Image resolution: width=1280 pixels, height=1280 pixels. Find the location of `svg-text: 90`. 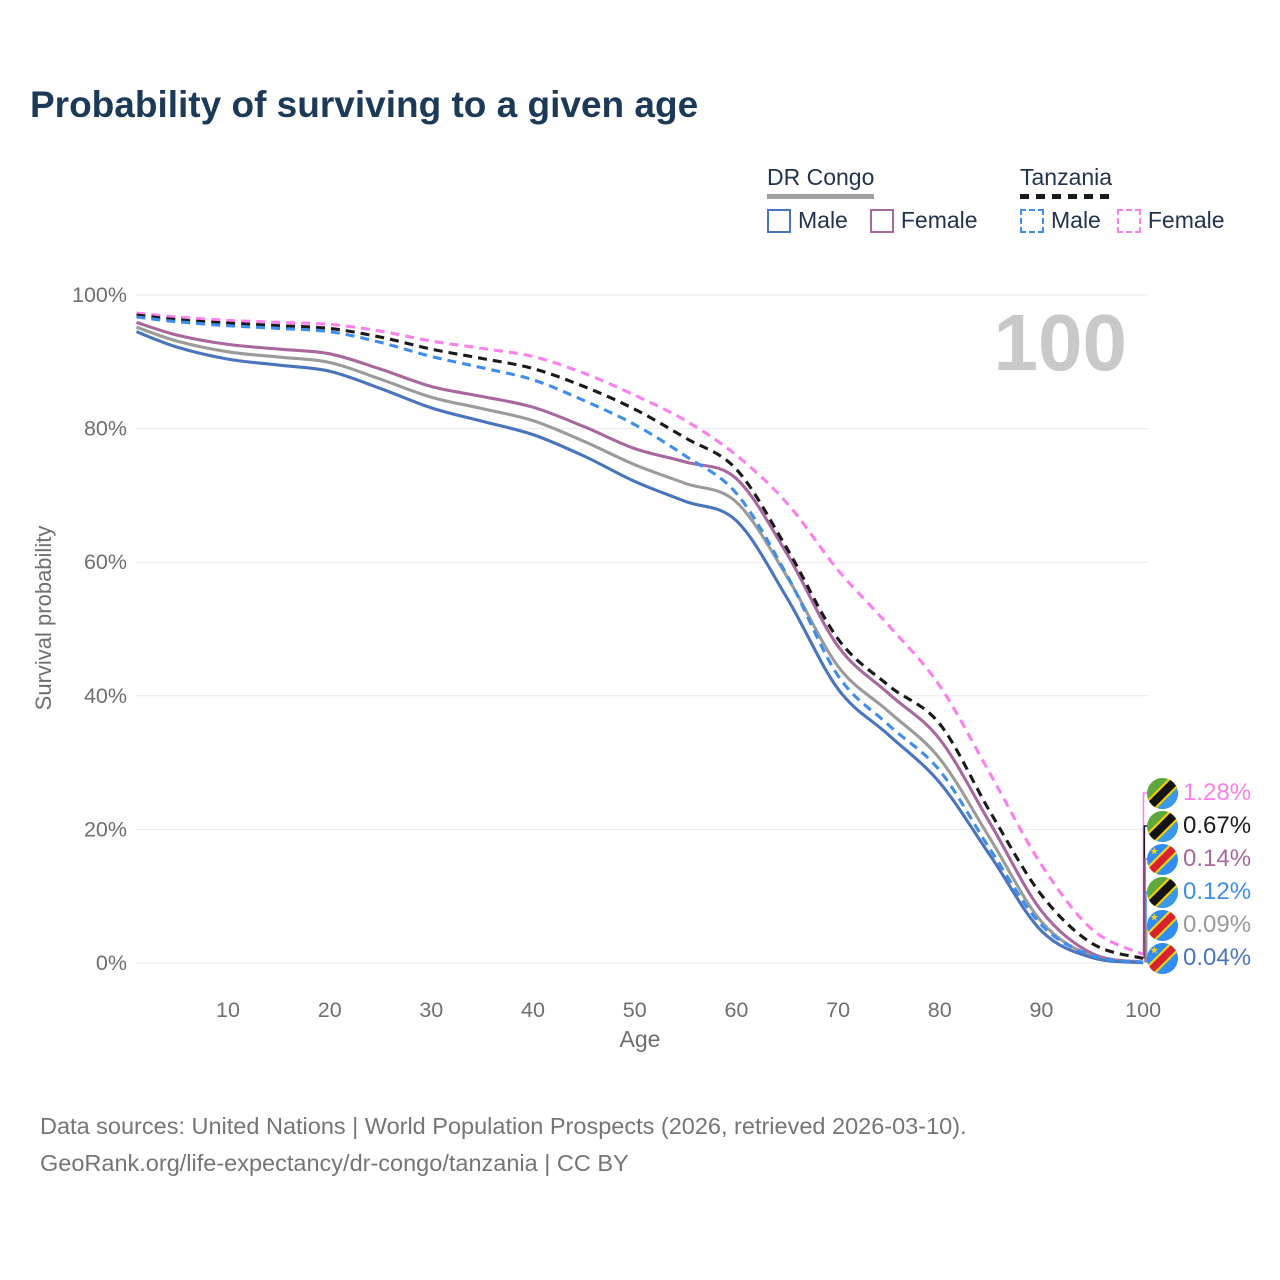

svg-text: 90 is located at coordinates (1041, 1010).